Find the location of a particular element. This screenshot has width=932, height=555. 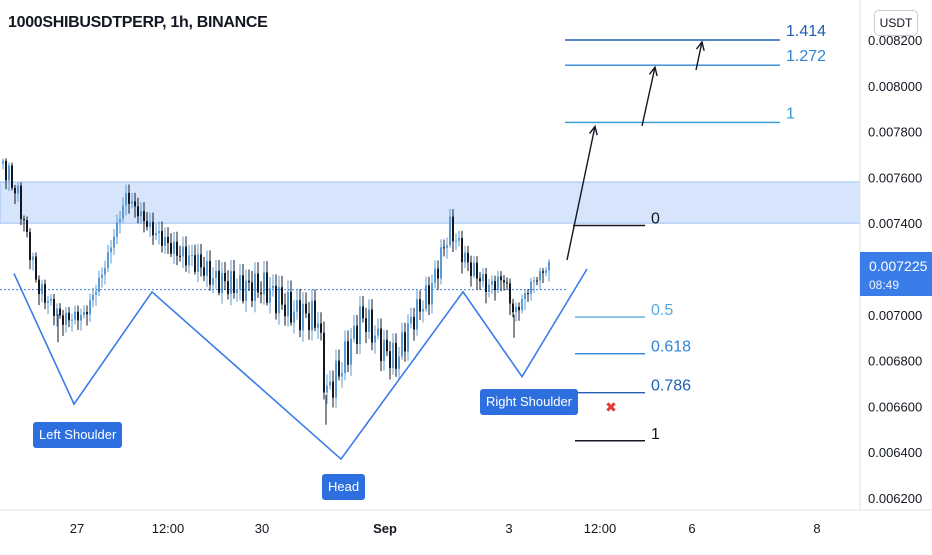

price-tick-label: 0.008000 is located at coordinates (895, 86).